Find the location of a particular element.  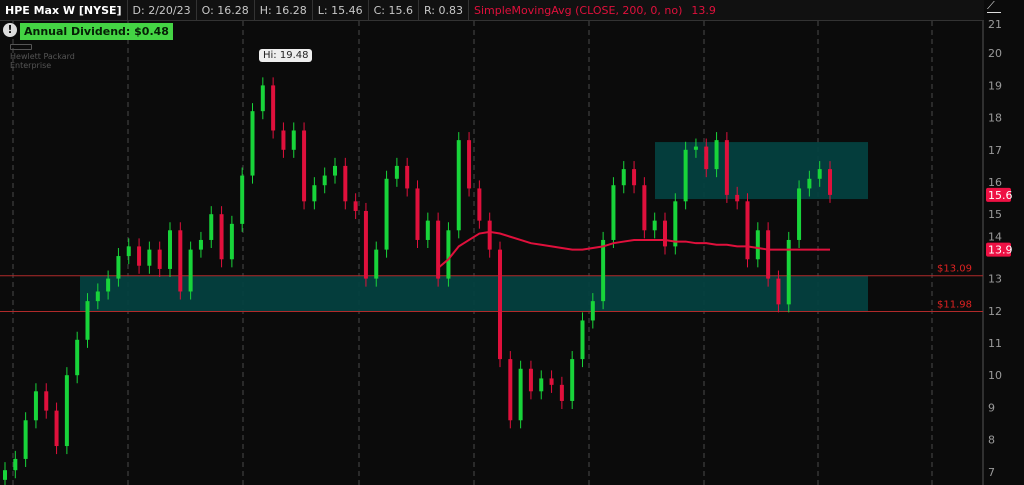

alert-icon: ! is located at coordinates (10, 30).